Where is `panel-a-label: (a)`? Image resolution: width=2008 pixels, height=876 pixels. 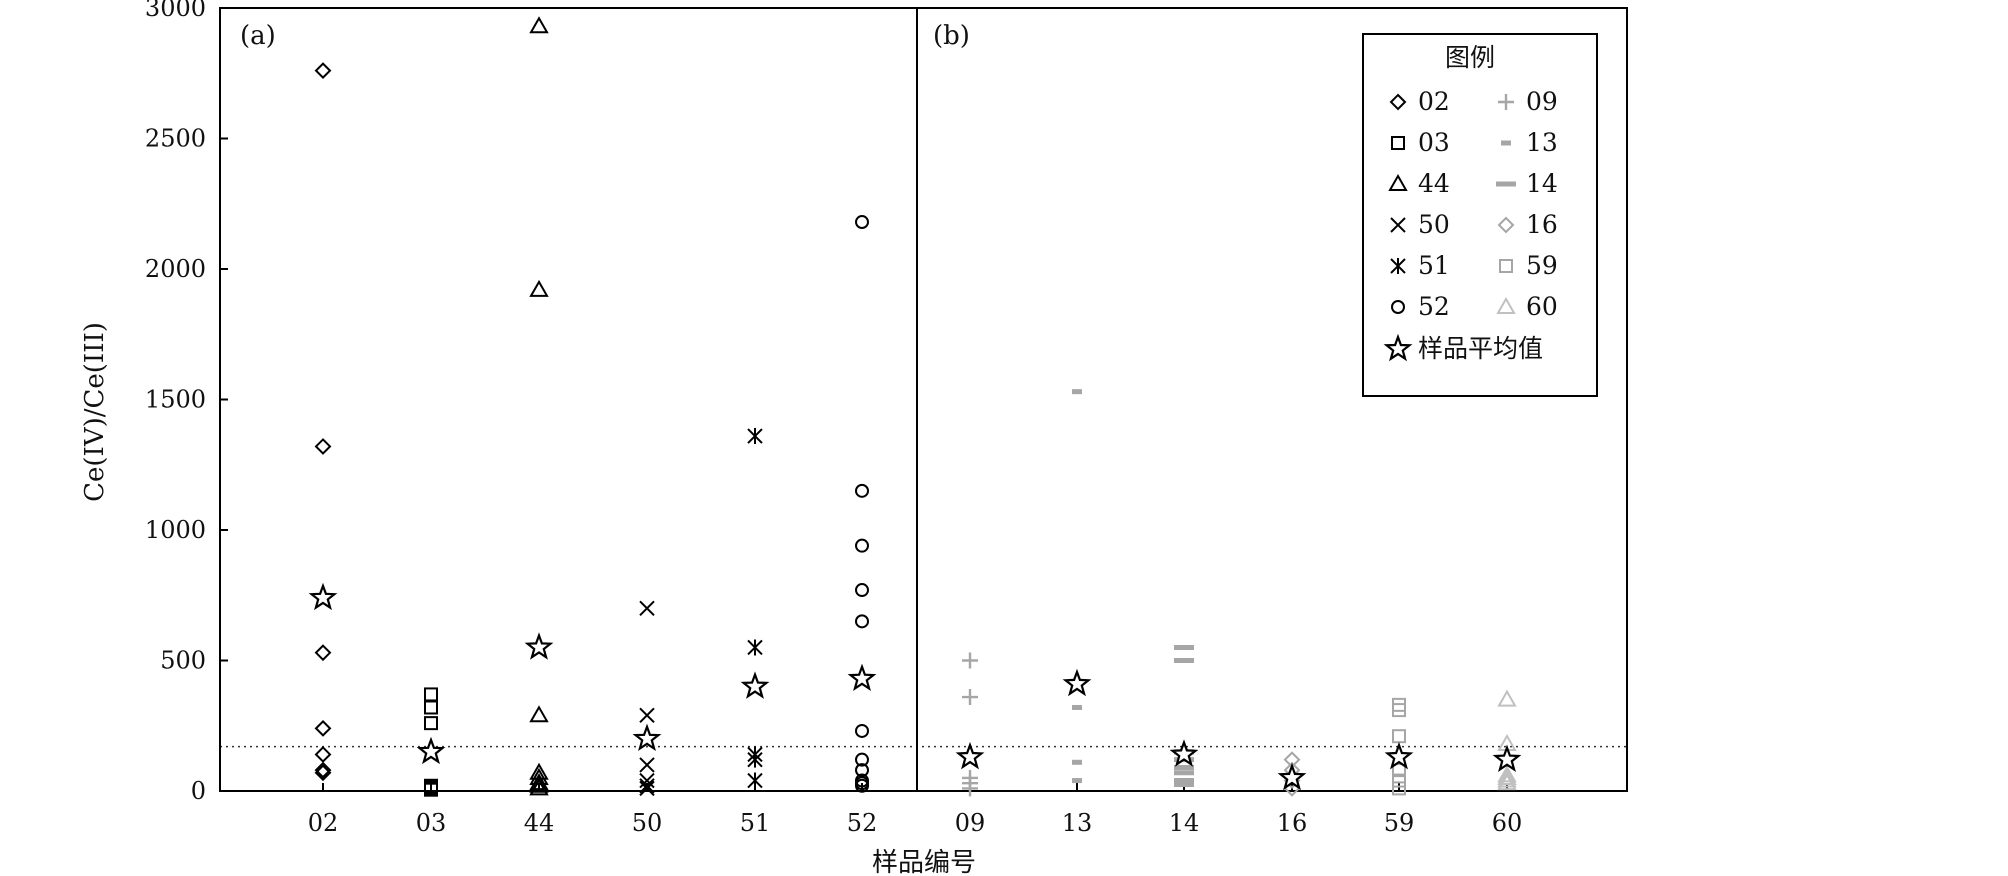 panel-a-label: (a) is located at coordinates (258, 36).